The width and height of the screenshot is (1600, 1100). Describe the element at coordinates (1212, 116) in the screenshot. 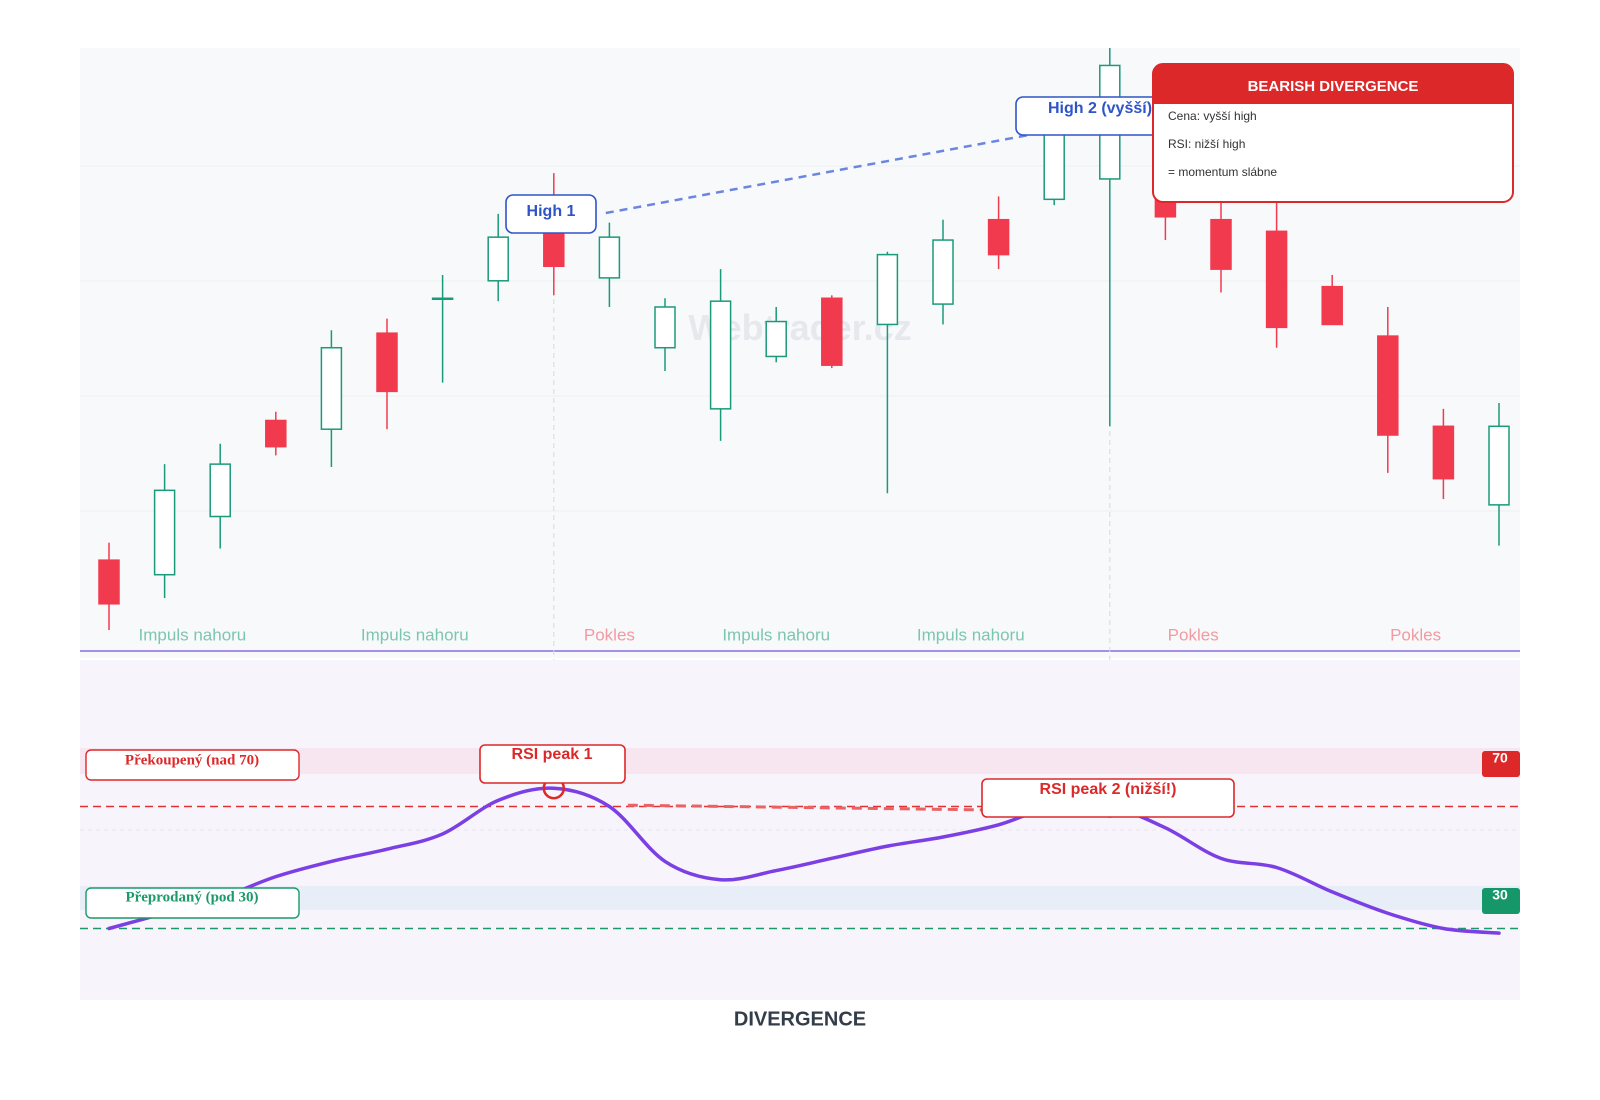

I see `callout-line-price: Cena: vyšší high` at that location.